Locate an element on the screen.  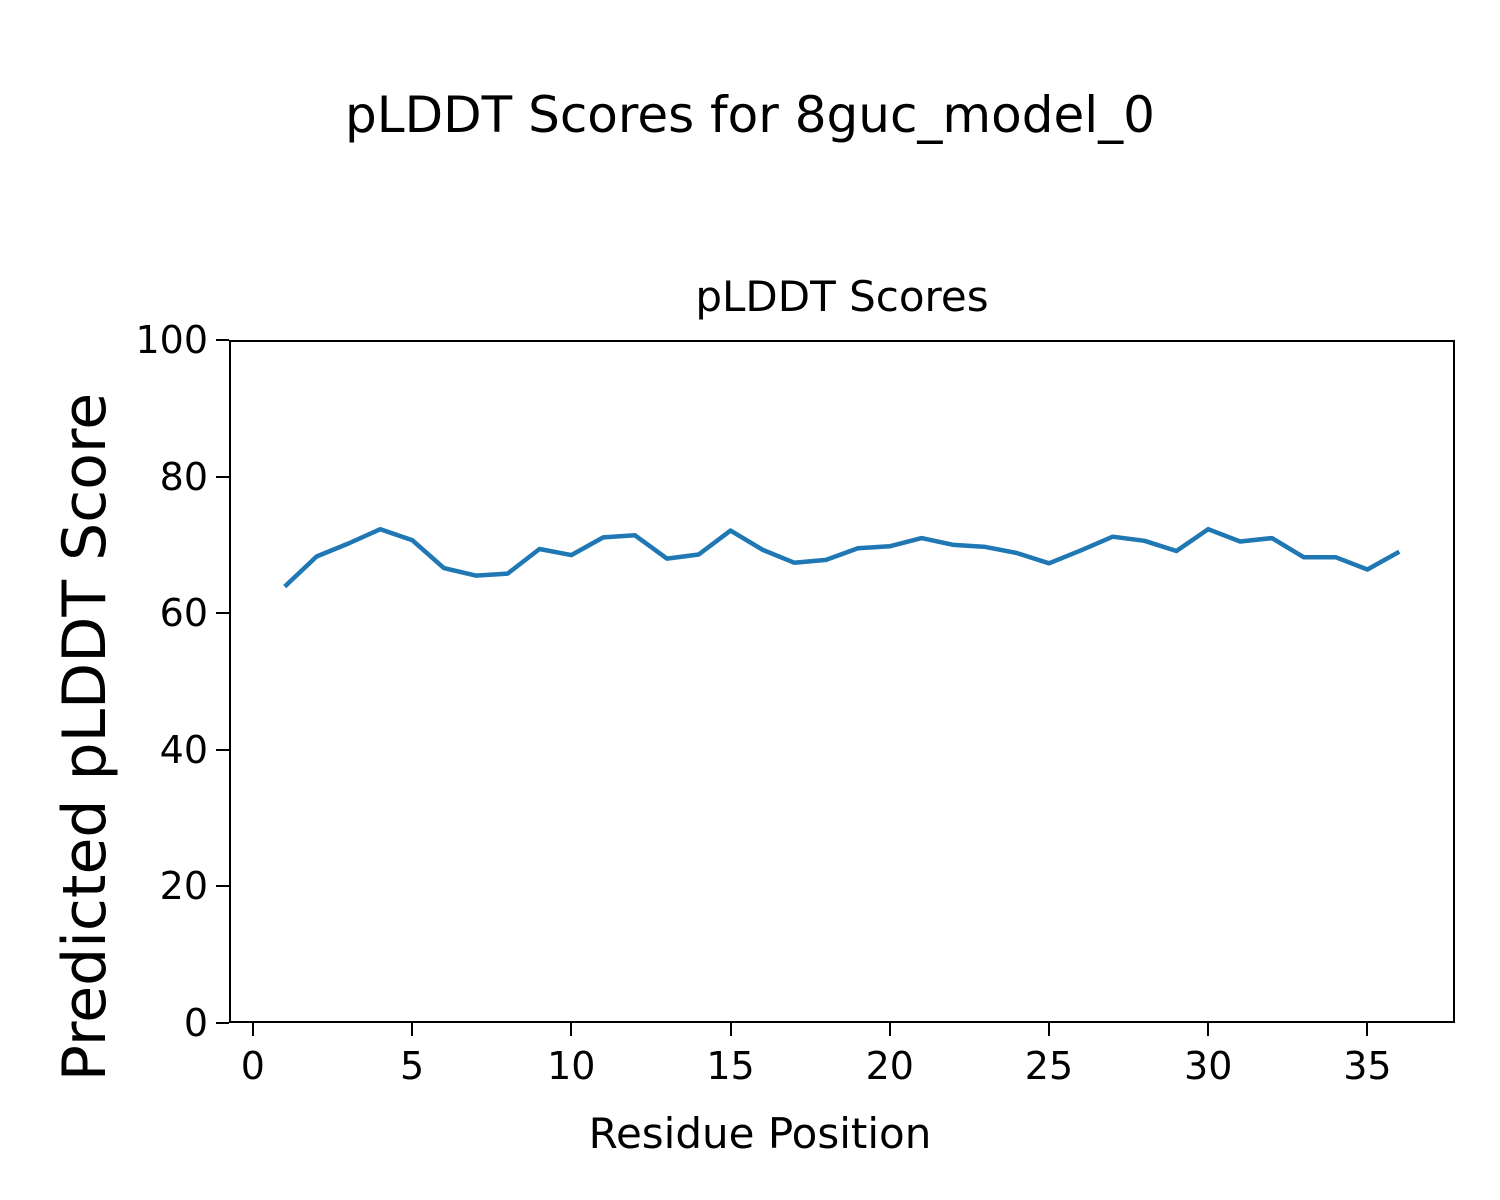
x-tick-label: 10 is located at coordinates (571, 1066).